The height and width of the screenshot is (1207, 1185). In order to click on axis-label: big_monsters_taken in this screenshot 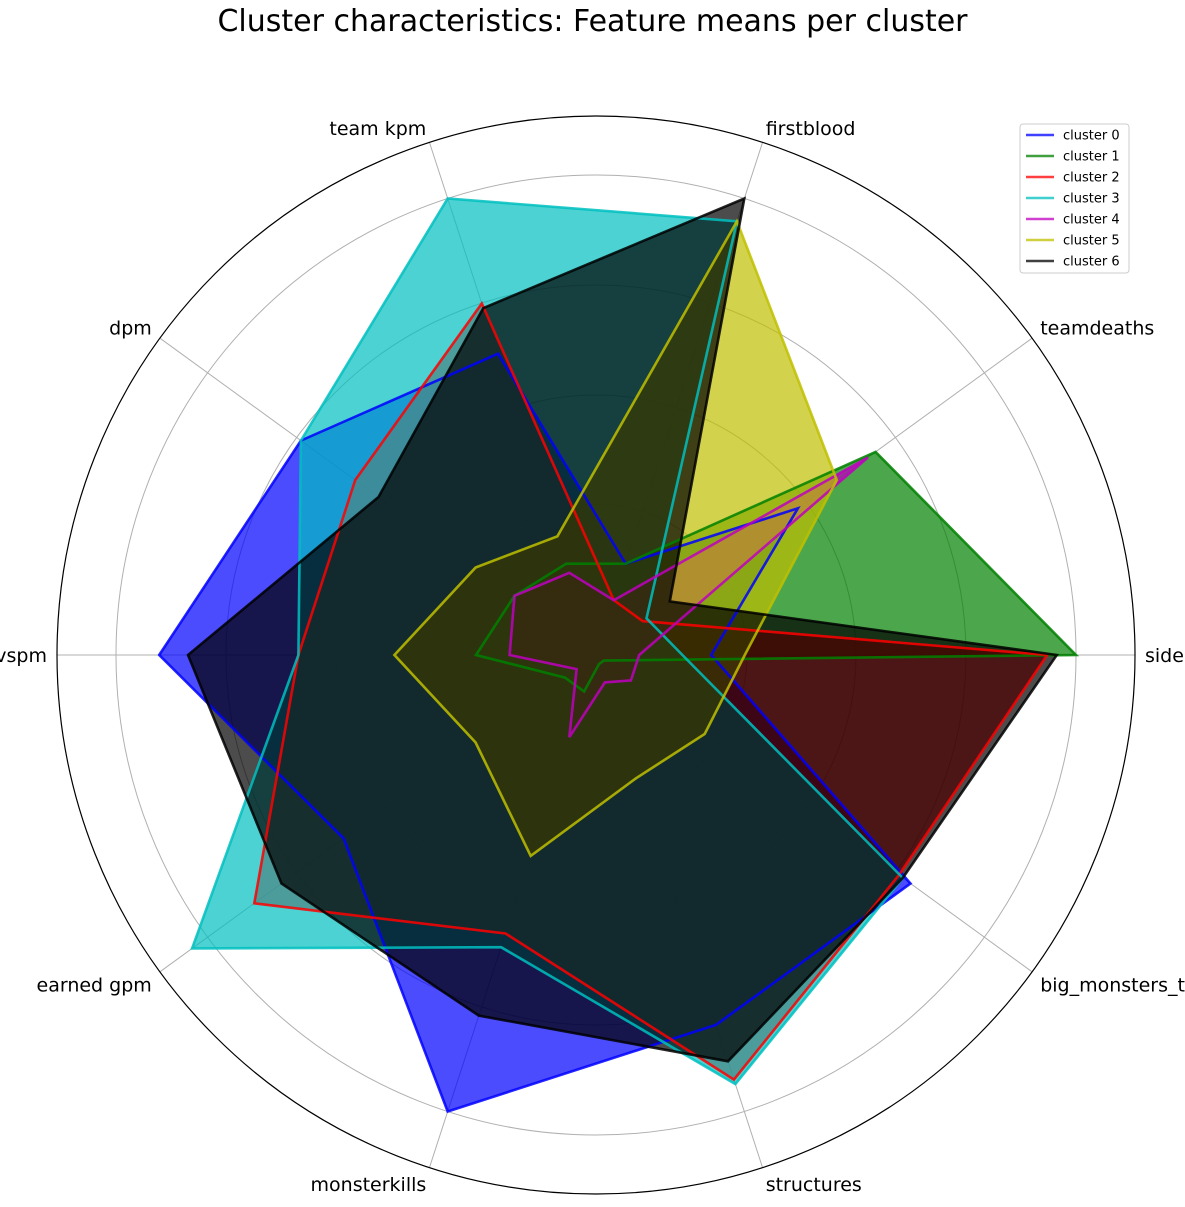, I will do `click(1112, 986)`.